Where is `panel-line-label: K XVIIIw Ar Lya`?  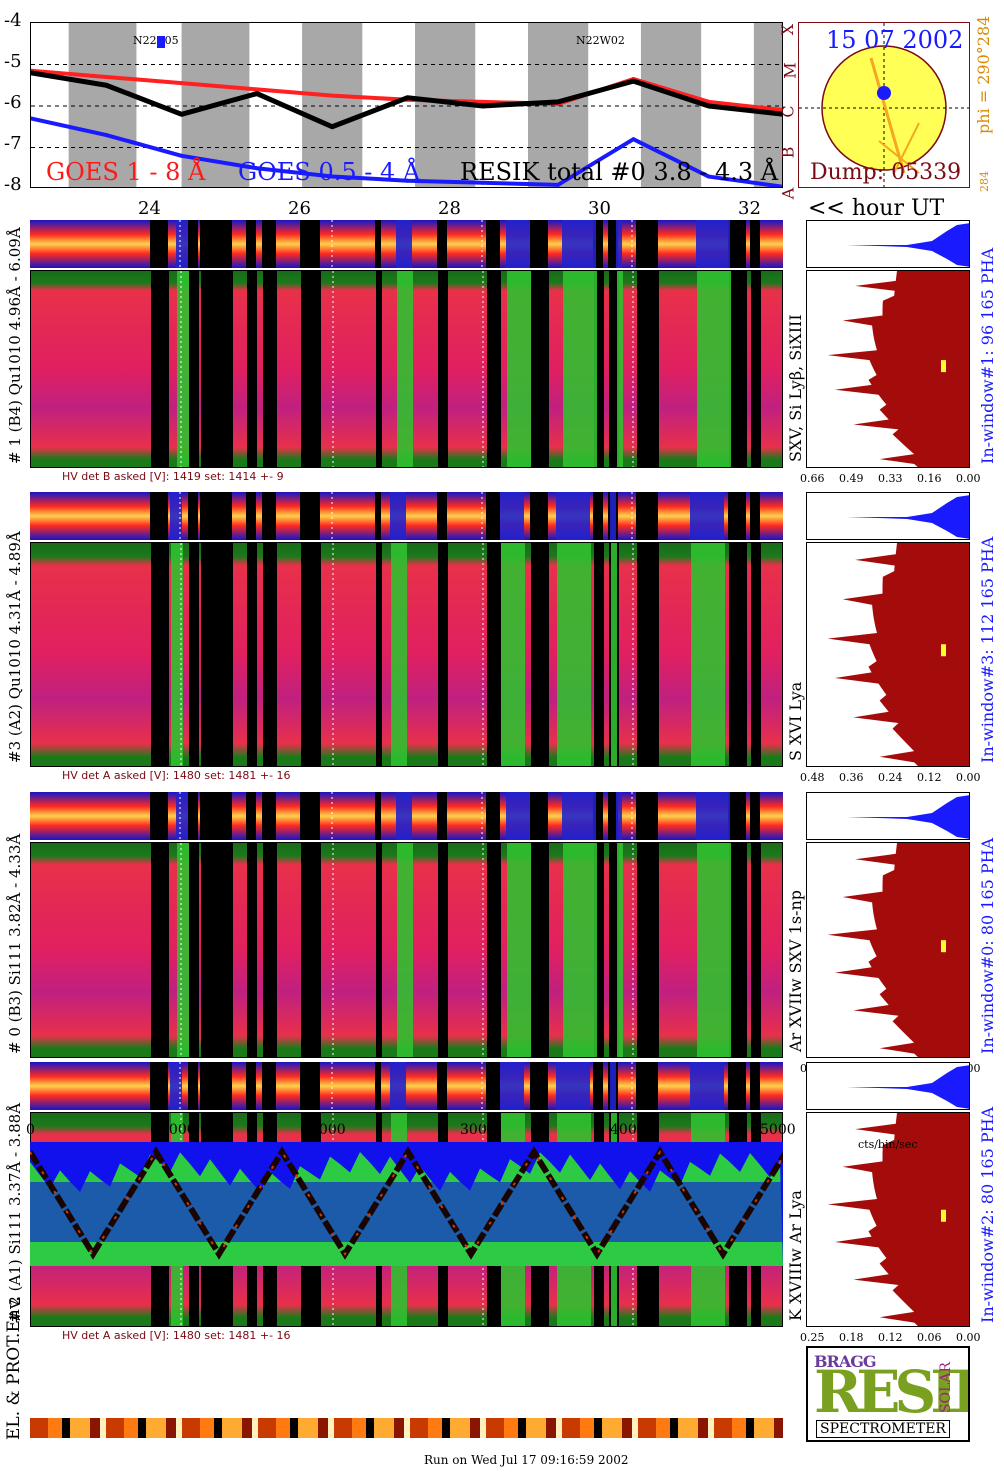 panel-line-label: K XVIIIw Ar Lya is located at coordinates (795, 1255).